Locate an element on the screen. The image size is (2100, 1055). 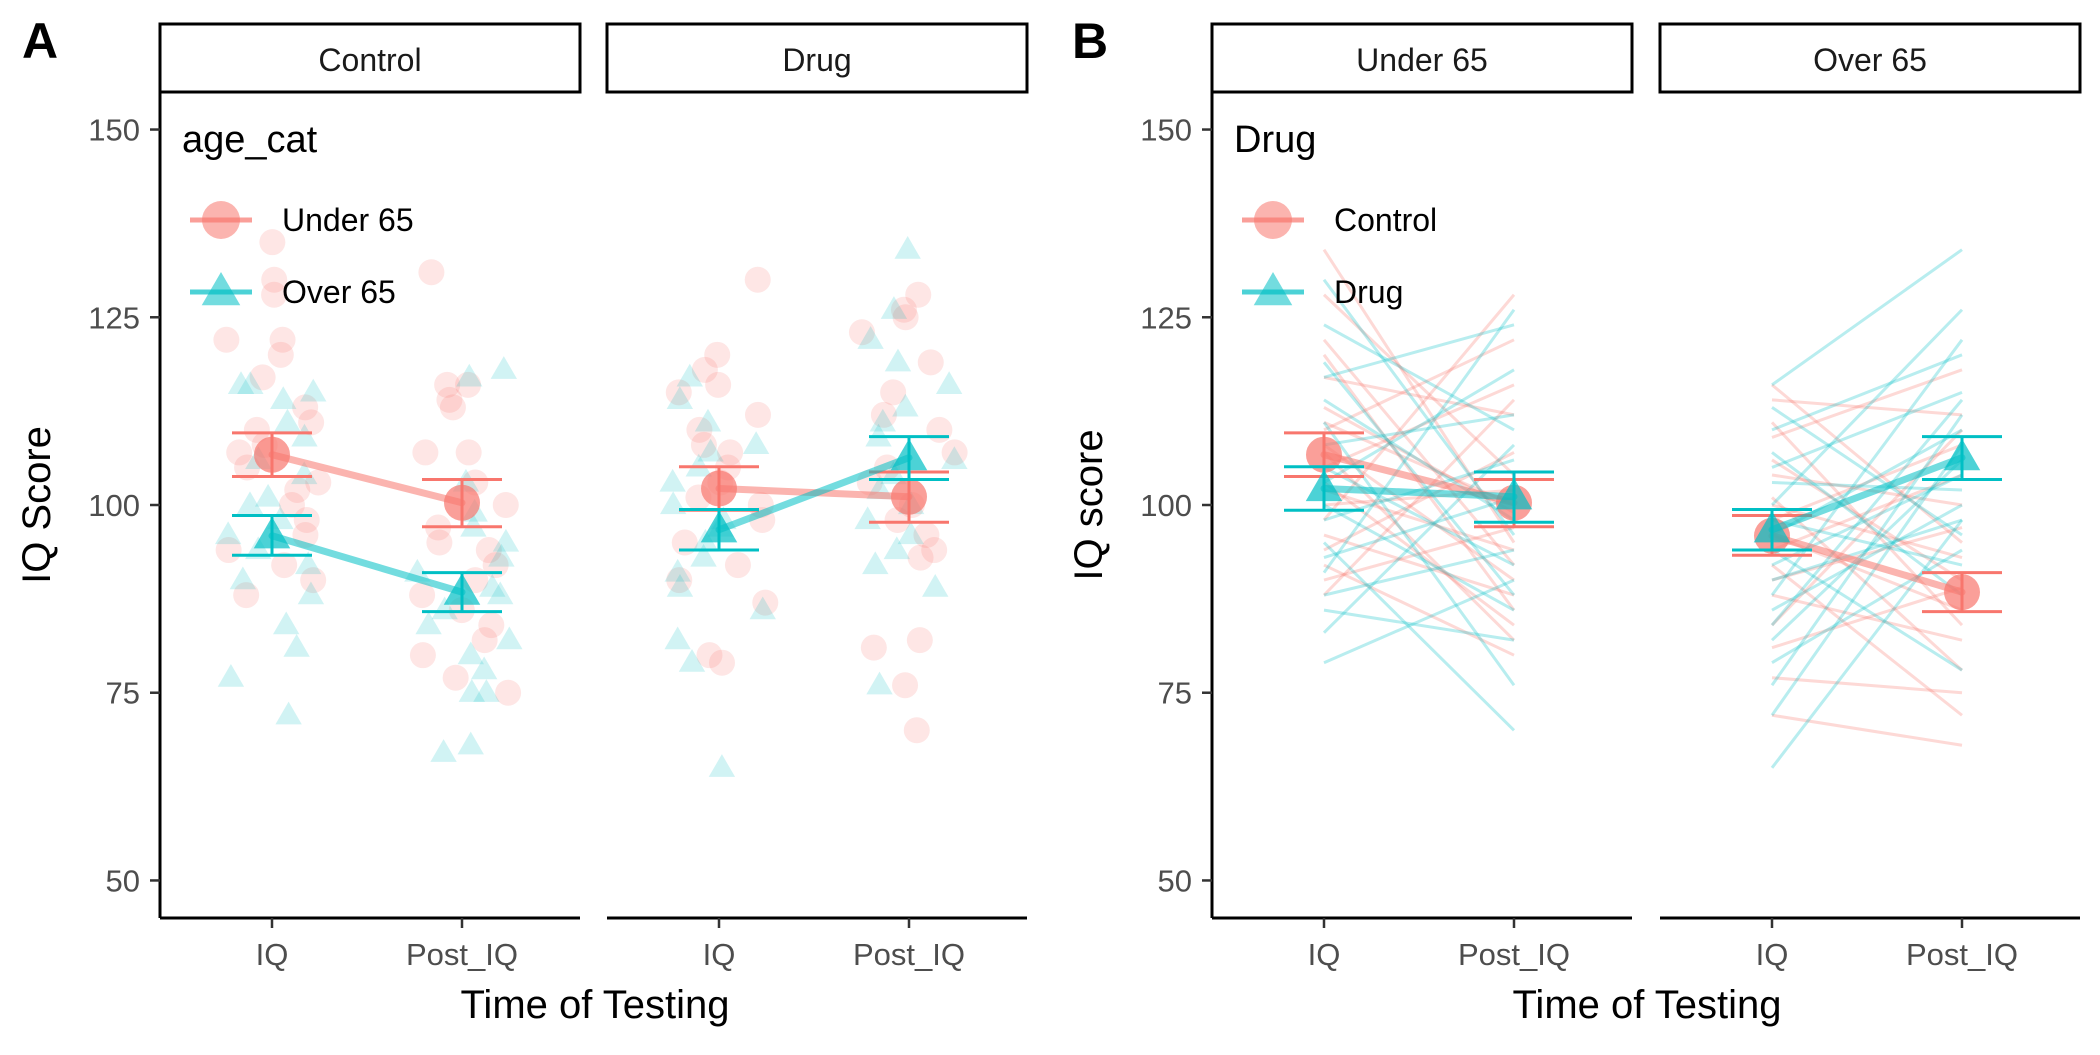
legend-label: Drug is located at coordinates (1368, 292).